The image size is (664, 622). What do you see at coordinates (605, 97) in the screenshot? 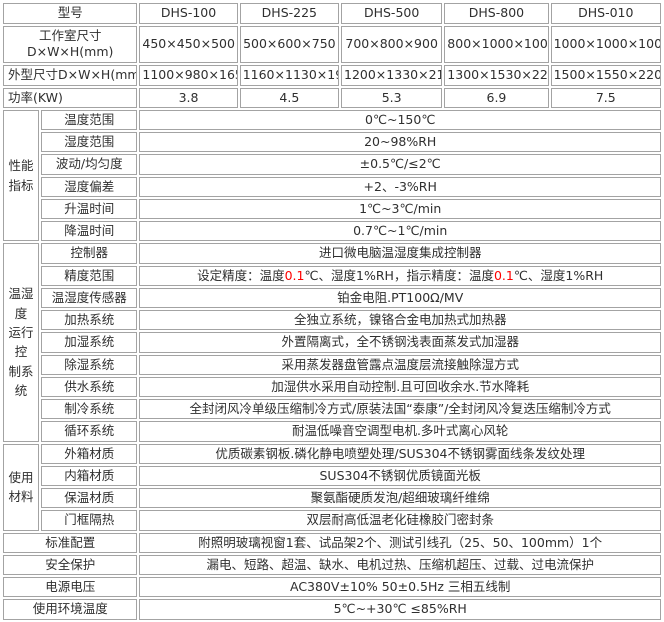
I see `power-value: 7.5` at bounding box center [605, 97].